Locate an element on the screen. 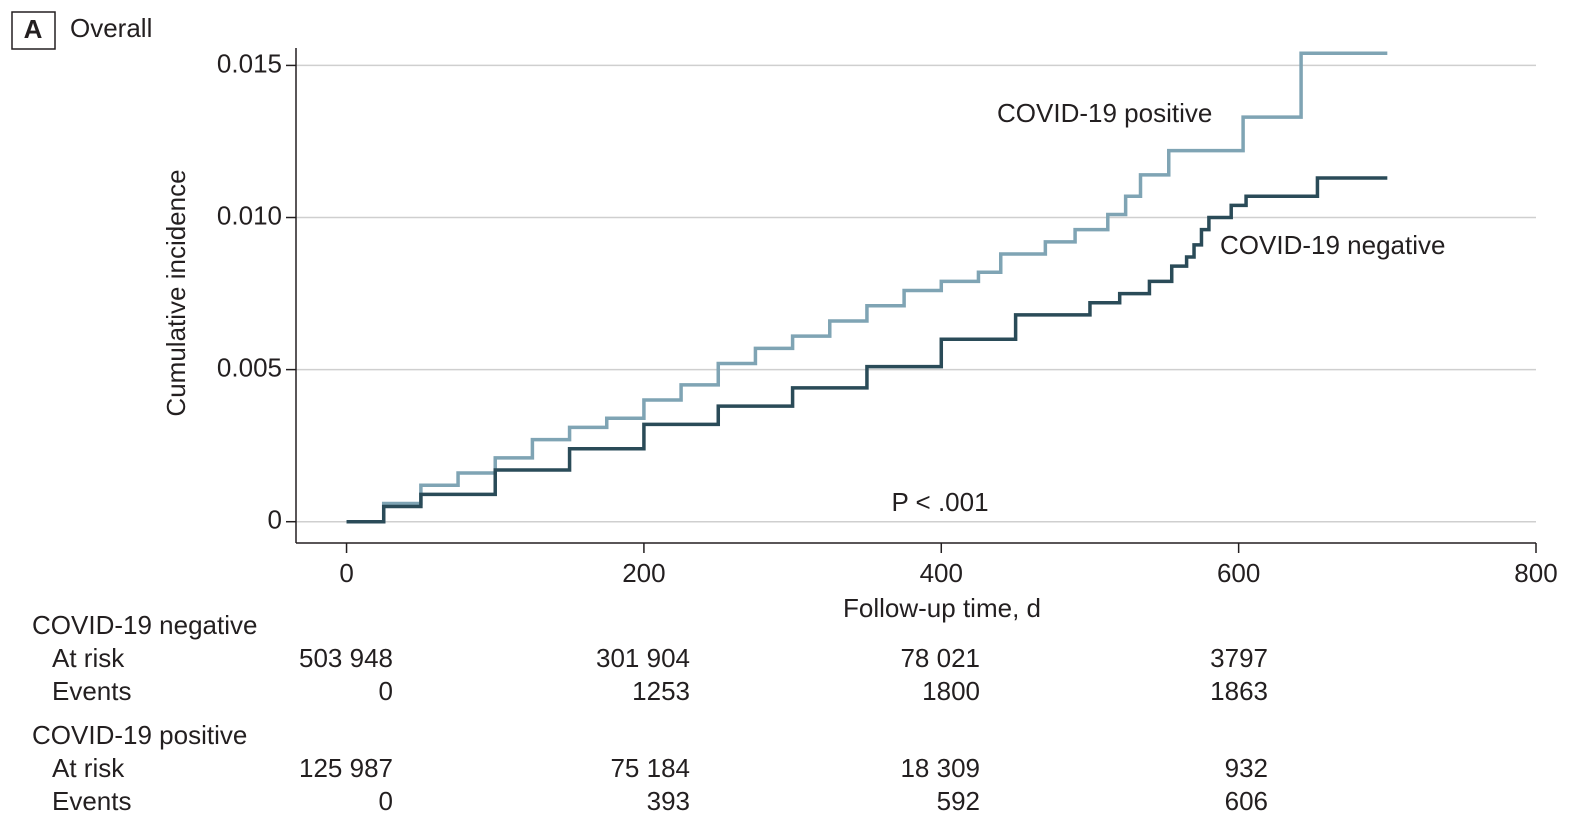 This screenshot has width=1586, height=826. x-tick-label: 800 is located at coordinates (1535, 573).